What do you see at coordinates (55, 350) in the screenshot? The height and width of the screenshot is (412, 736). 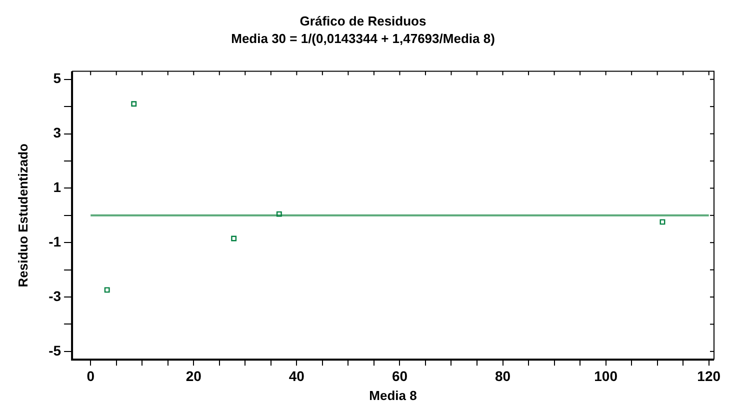 I see `y-tick-label: -5` at bounding box center [55, 350].